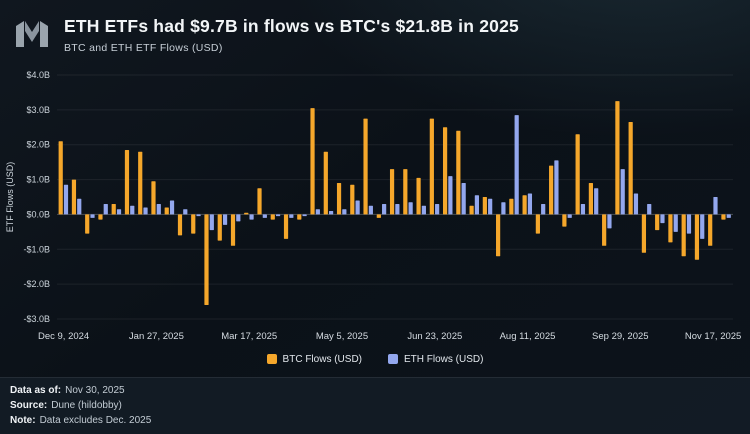 This screenshot has width=750, height=434. What do you see at coordinates (32, 36) in the screenshot?
I see `brand-logo-icon` at bounding box center [32, 36].